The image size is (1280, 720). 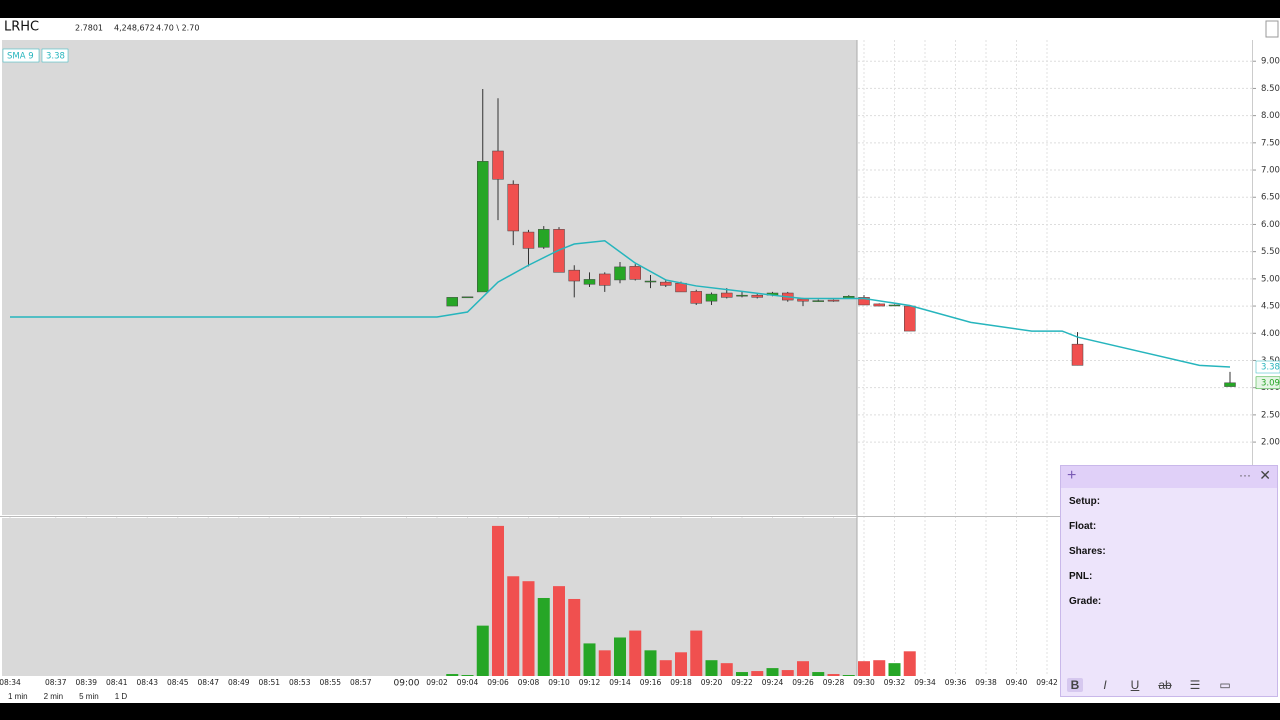 What do you see at coordinates (1270, 116) in the screenshot?
I see `y-tick-label: 8.00` at bounding box center [1270, 116].